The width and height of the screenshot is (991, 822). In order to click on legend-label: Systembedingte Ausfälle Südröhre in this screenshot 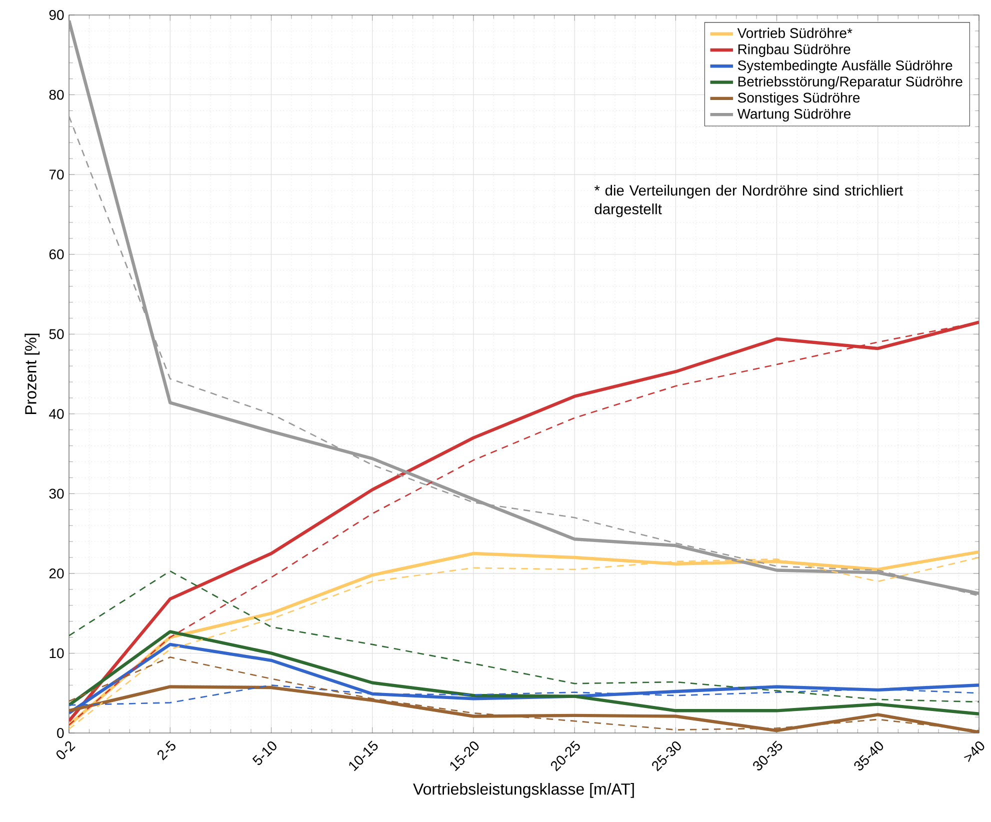, I will do `click(845, 67)`.